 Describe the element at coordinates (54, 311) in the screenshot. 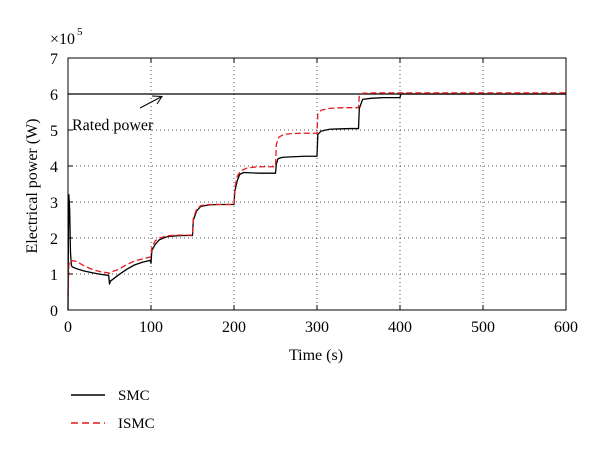

I see `y-tick-label: 0` at that location.